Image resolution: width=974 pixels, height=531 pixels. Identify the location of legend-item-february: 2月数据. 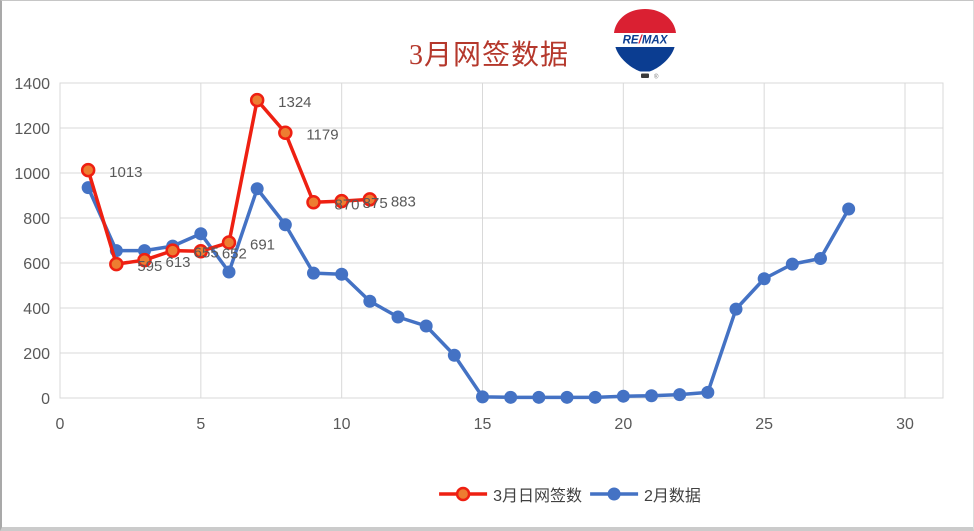
(644, 494).